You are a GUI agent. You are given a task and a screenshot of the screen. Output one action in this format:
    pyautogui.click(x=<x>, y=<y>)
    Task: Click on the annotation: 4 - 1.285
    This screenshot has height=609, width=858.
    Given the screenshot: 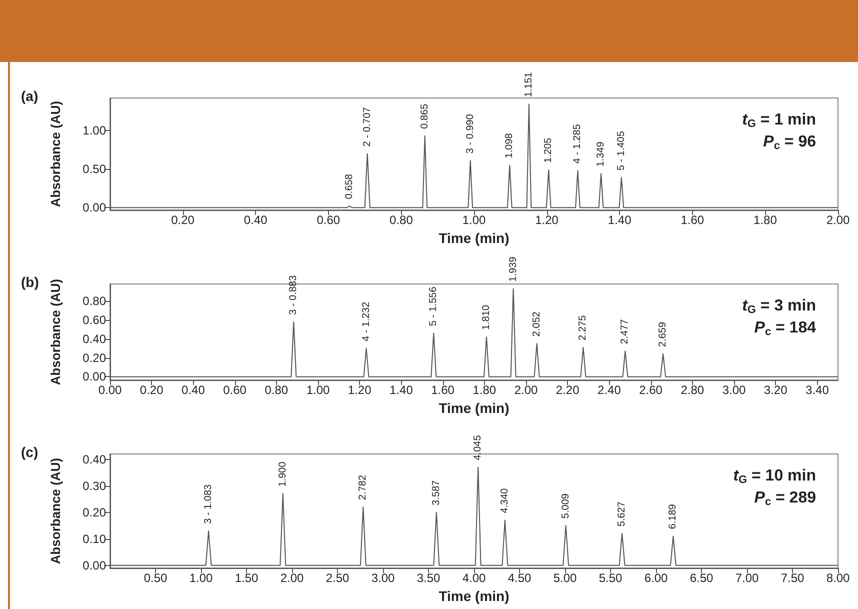 What is the action you would take?
    pyautogui.click(x=578, y=144)
    